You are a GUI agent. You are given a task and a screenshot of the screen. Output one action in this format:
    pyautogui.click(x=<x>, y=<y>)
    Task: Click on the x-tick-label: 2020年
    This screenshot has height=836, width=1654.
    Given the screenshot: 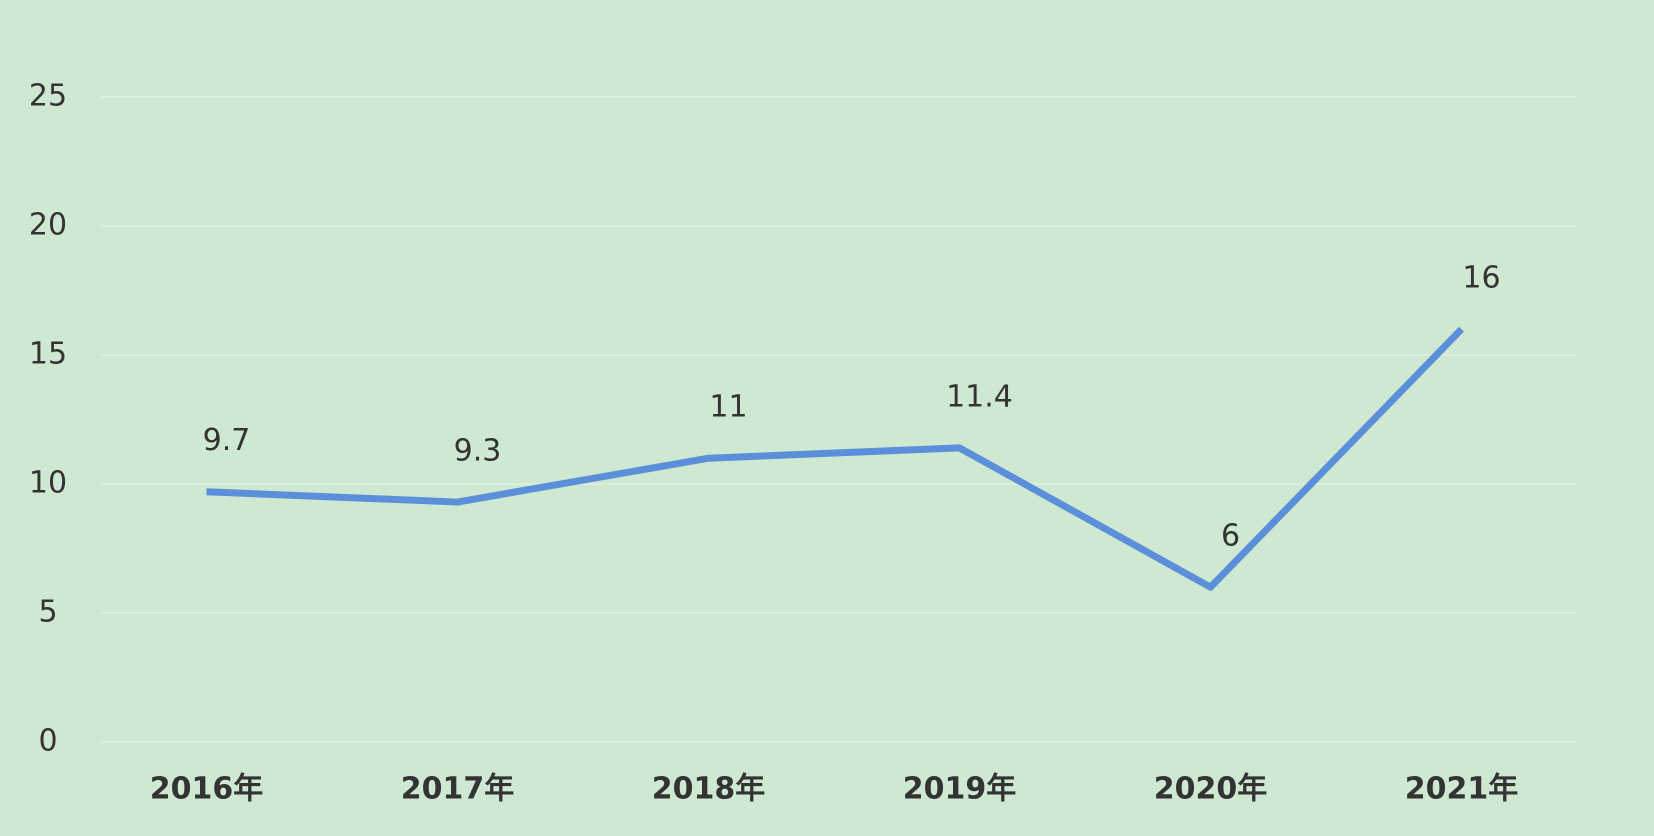 What is the action you would take?
    pyautogui.click(x=1211, y=789)
    